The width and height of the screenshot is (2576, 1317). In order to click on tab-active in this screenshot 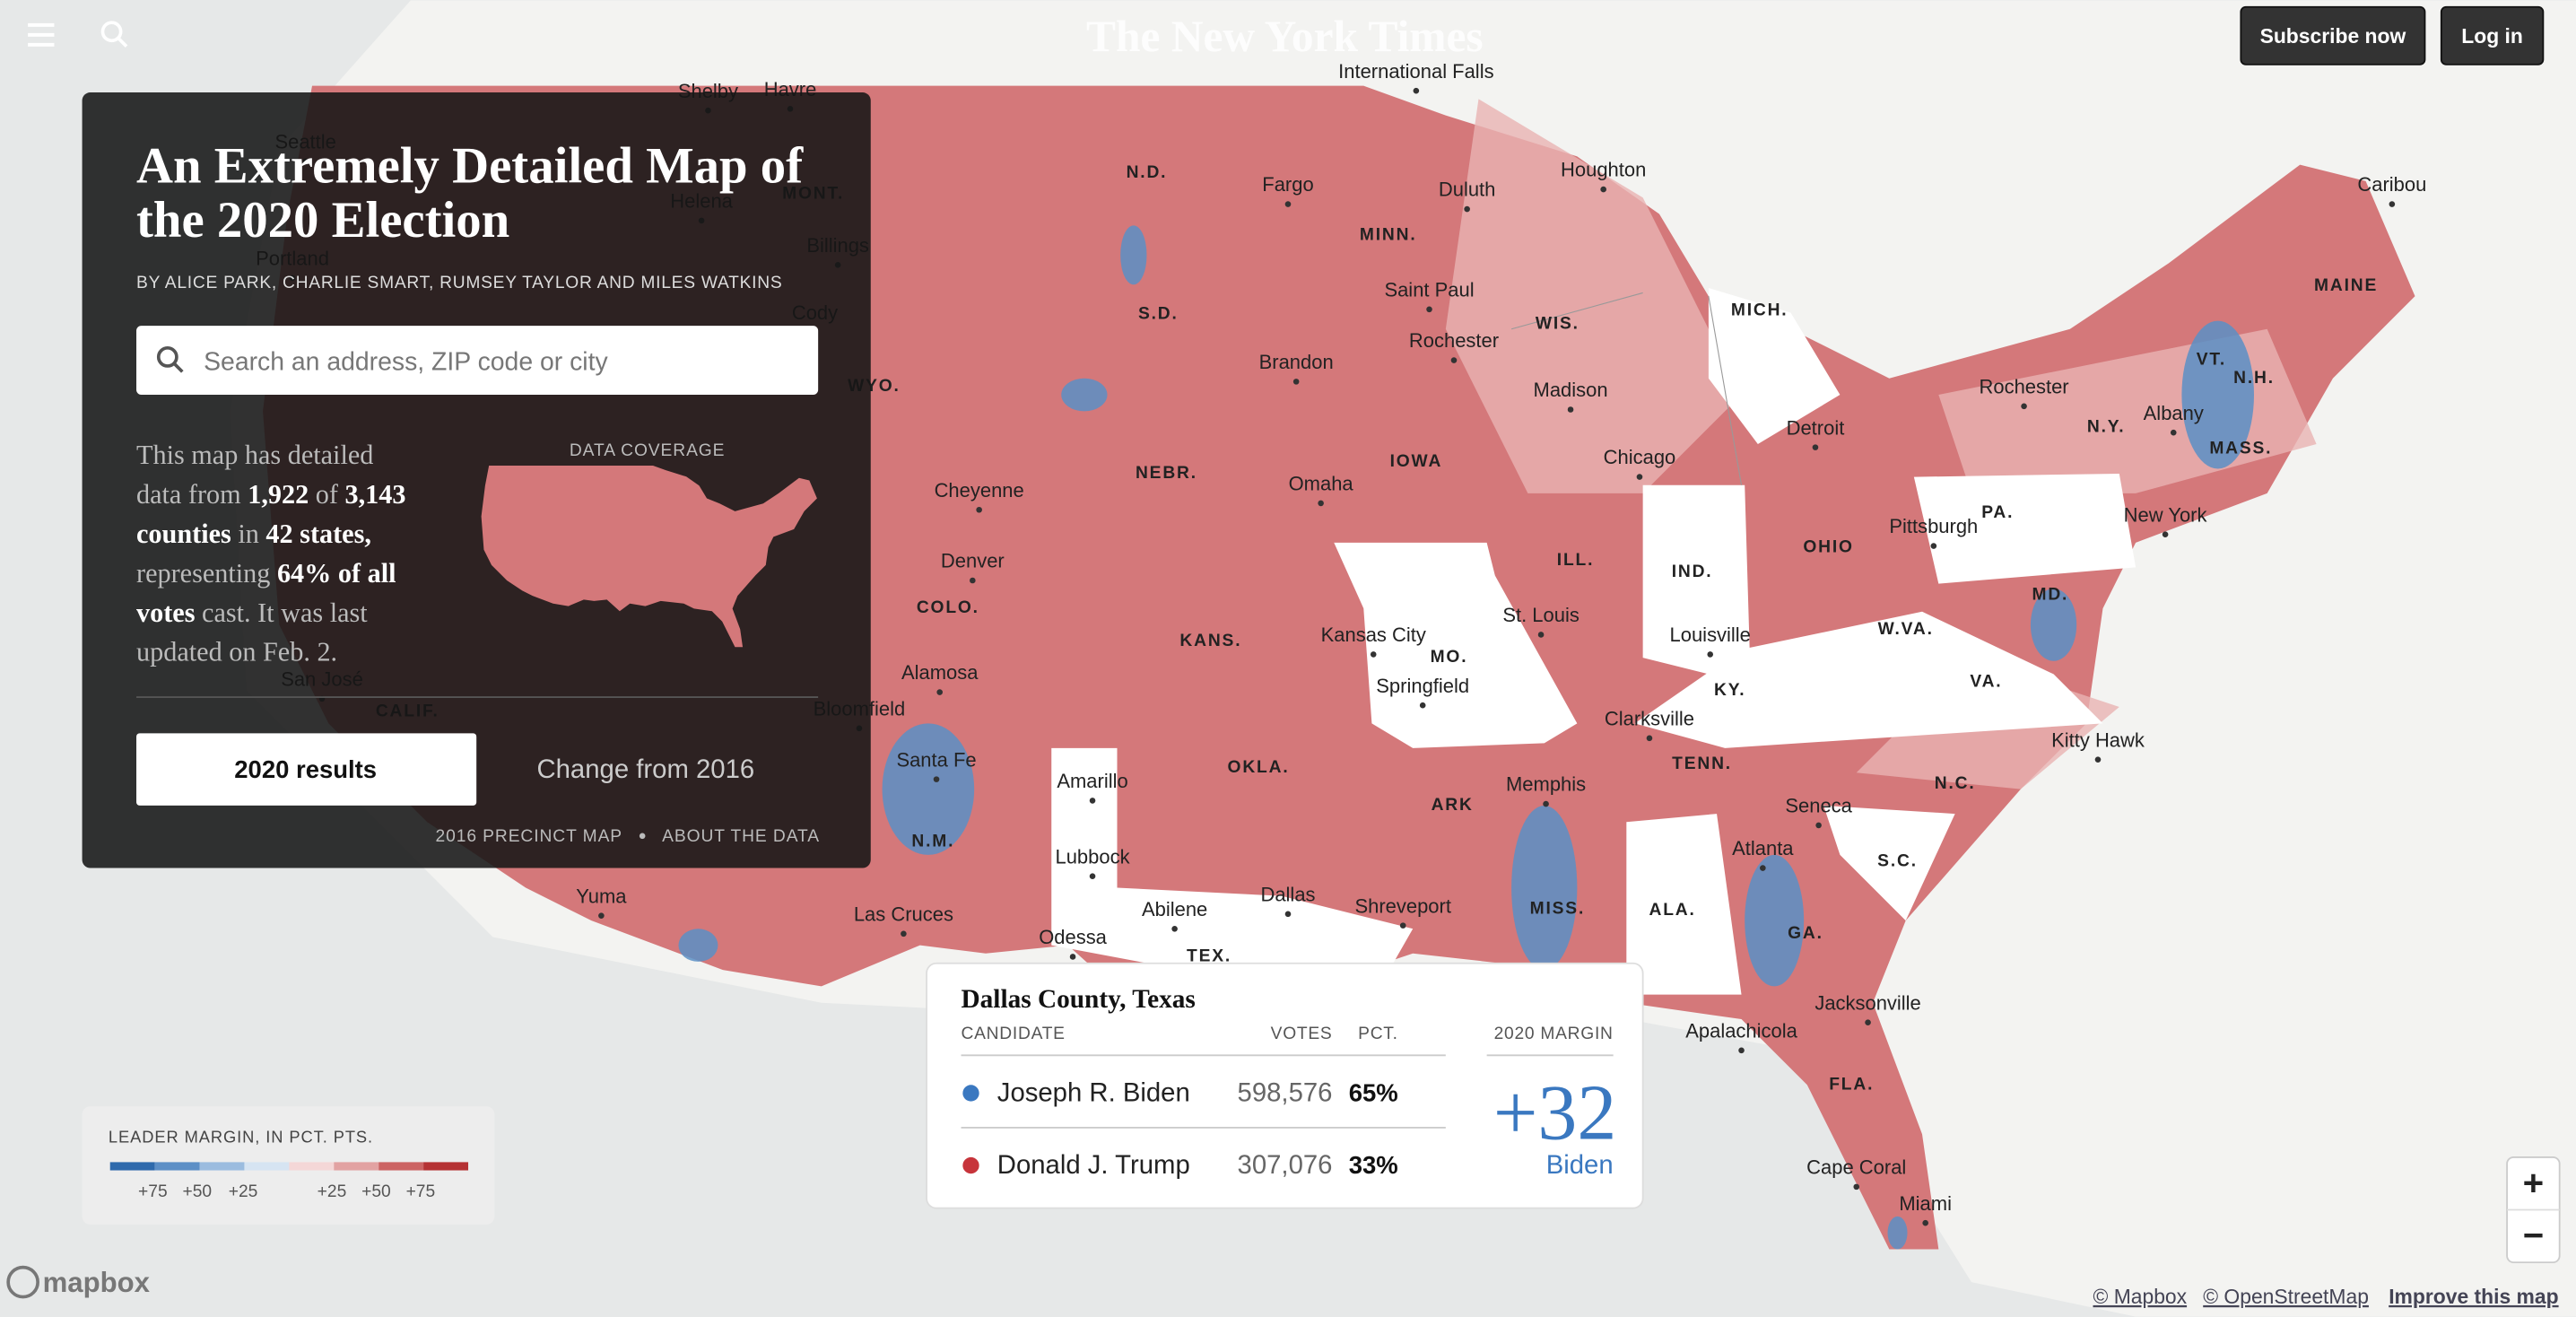, I will do `click(306, 769)`.